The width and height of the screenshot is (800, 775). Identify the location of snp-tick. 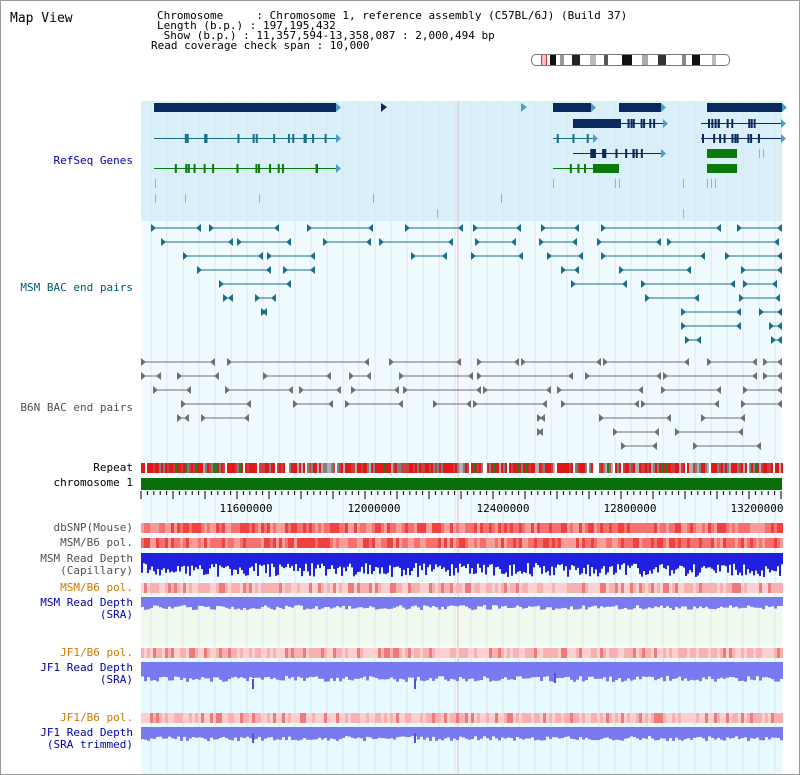
(683, 183).